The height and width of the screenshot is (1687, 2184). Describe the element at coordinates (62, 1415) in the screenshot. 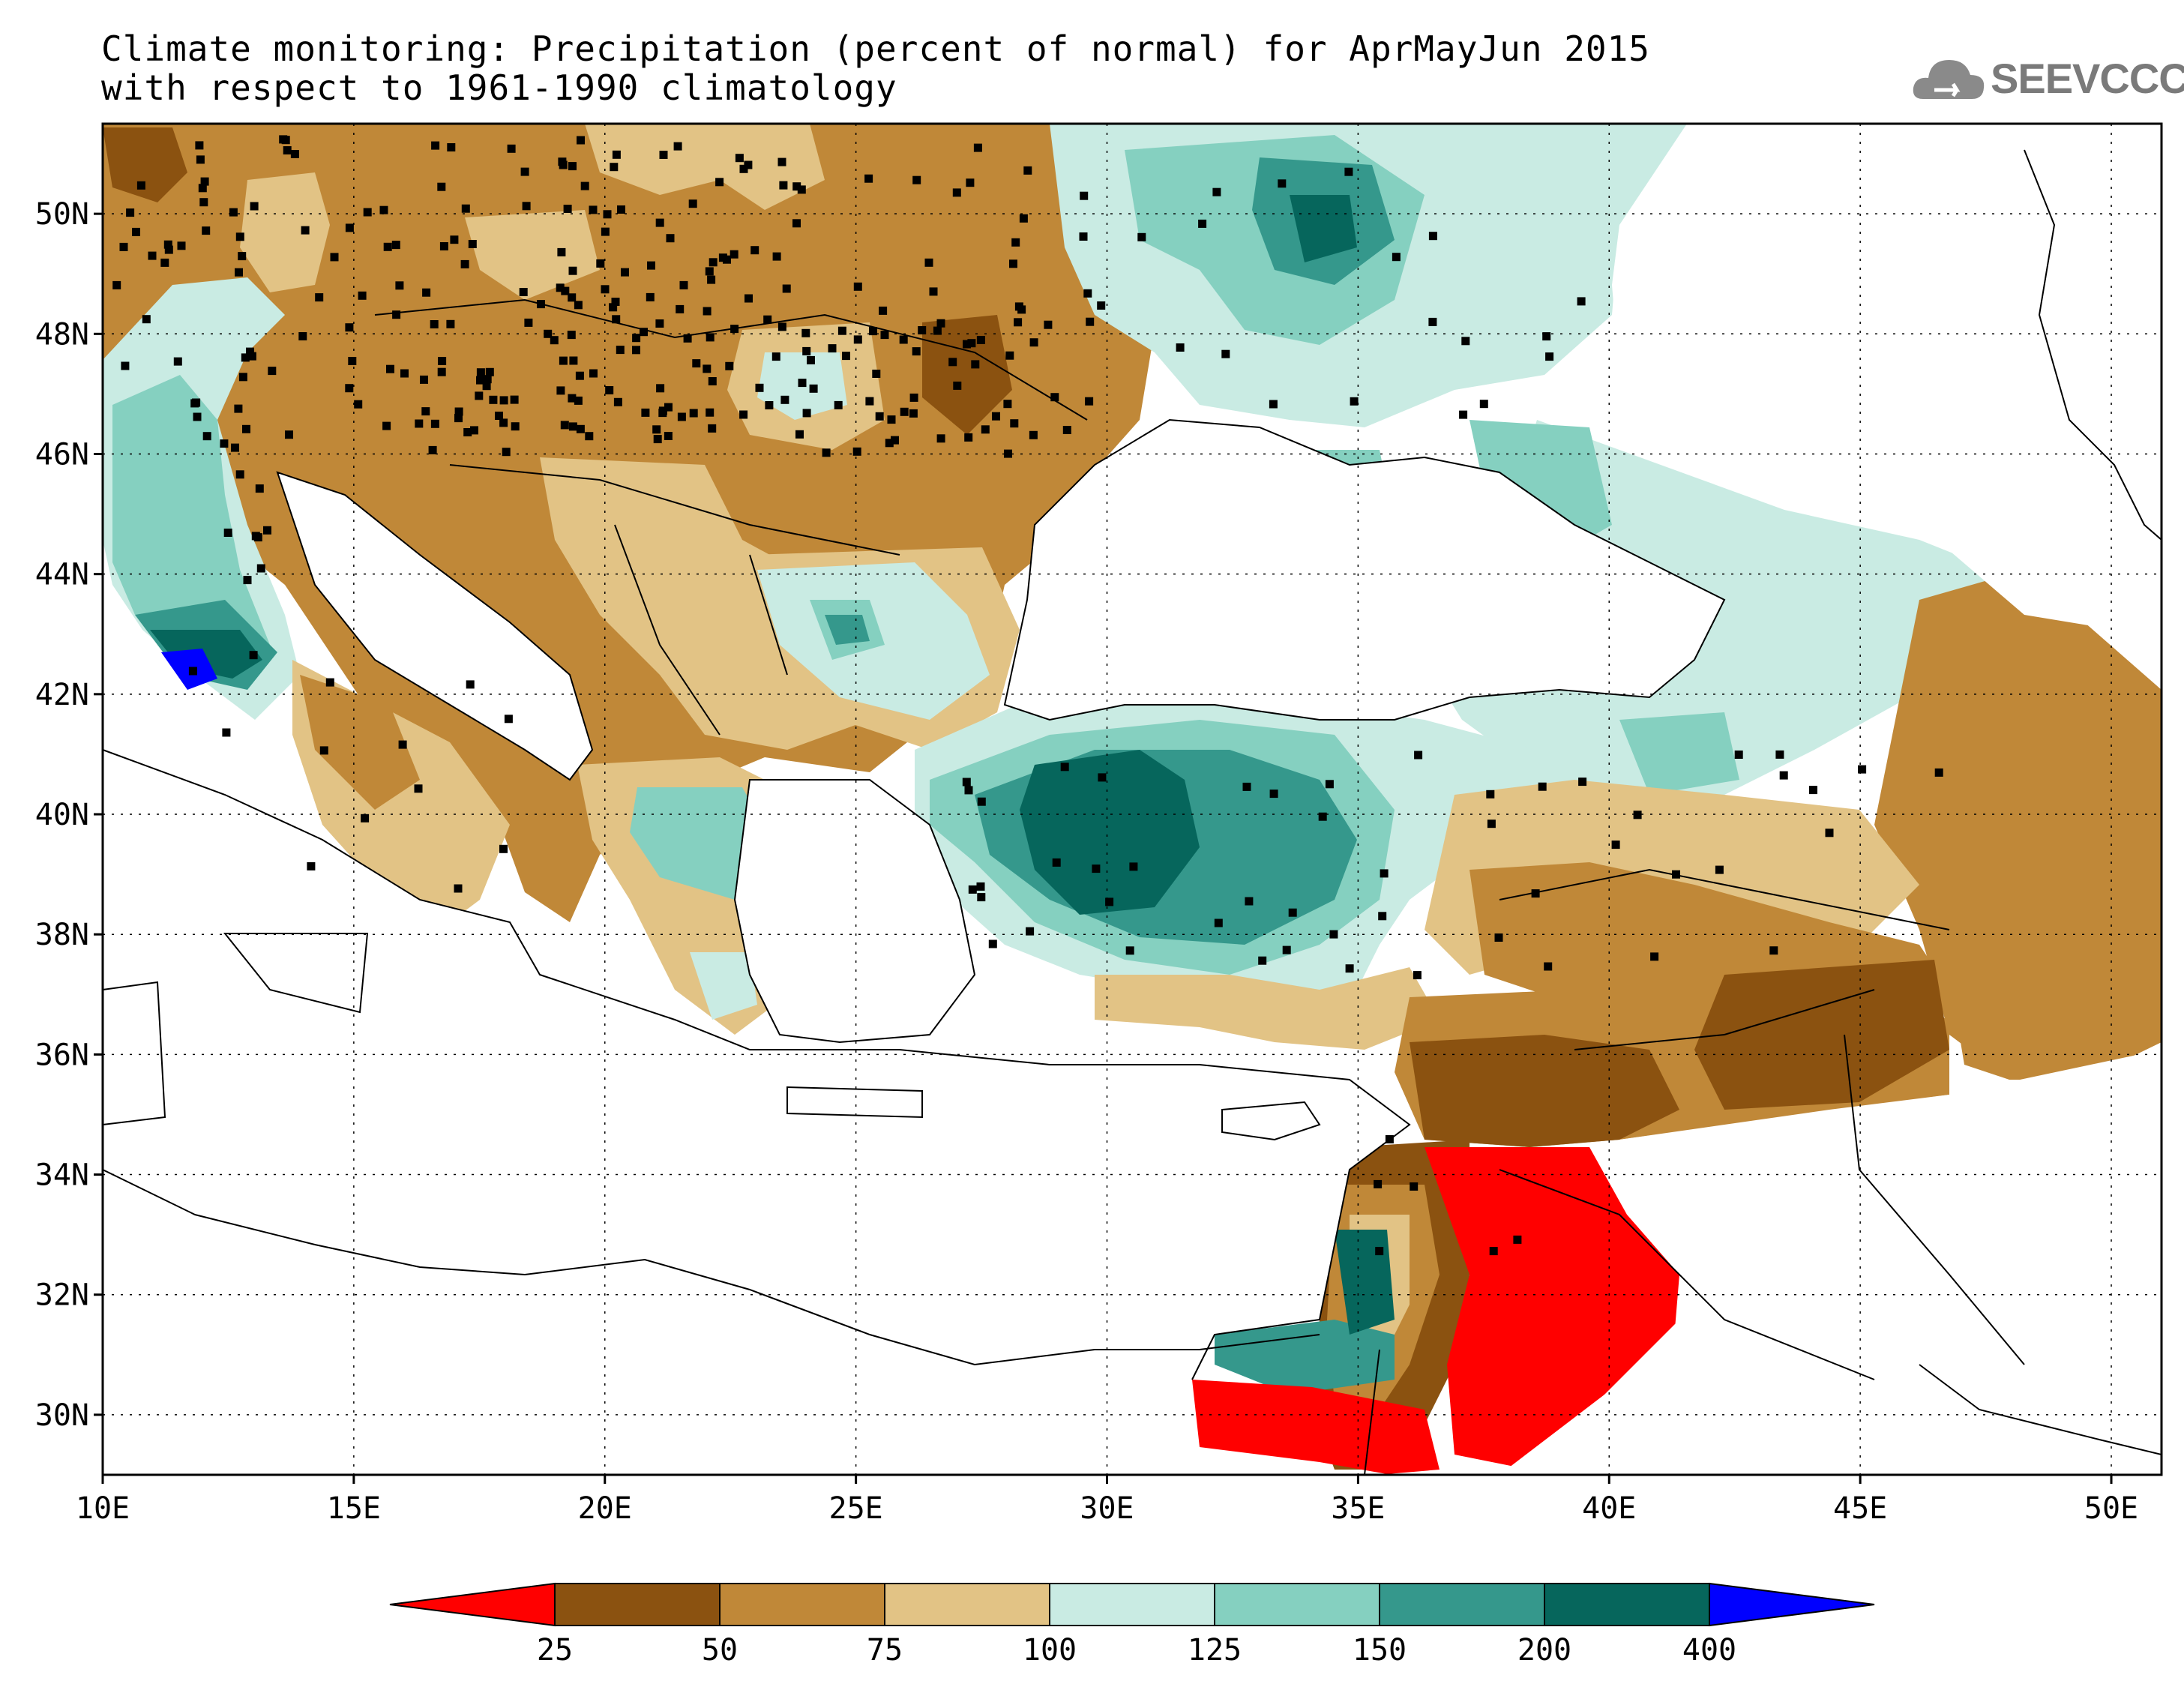

I see `lat-tick-label: 30N` at that location.